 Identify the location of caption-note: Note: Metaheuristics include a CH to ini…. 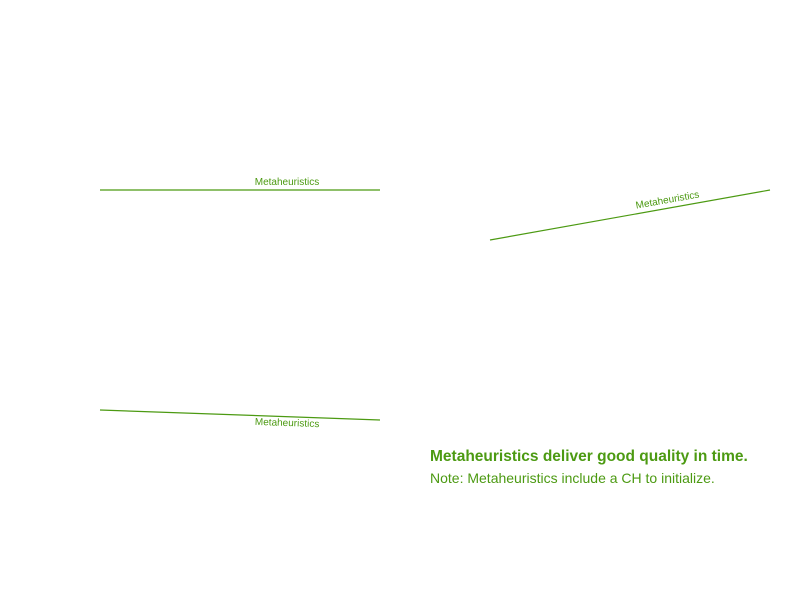
(572, 478).